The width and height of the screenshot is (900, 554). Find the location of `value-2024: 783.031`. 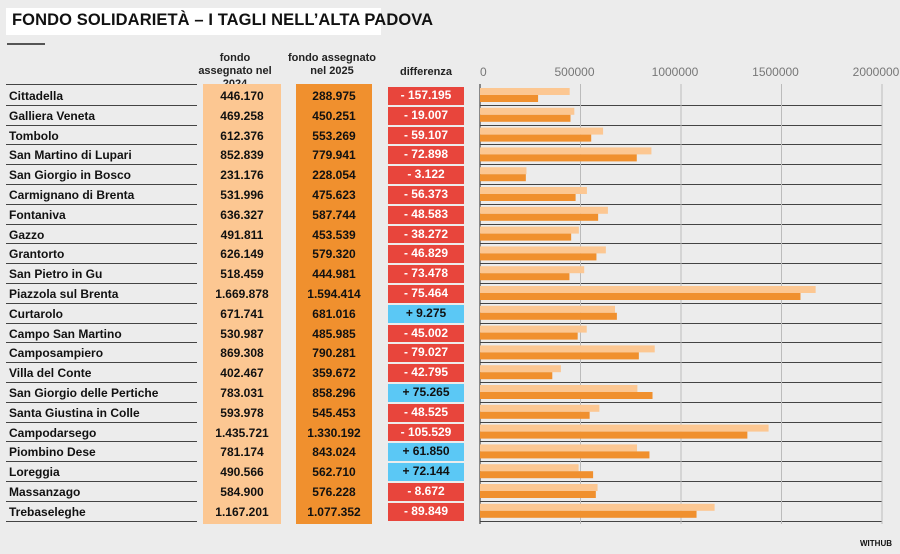

value-2024: 783.031 is located at coordinates (242, 393).